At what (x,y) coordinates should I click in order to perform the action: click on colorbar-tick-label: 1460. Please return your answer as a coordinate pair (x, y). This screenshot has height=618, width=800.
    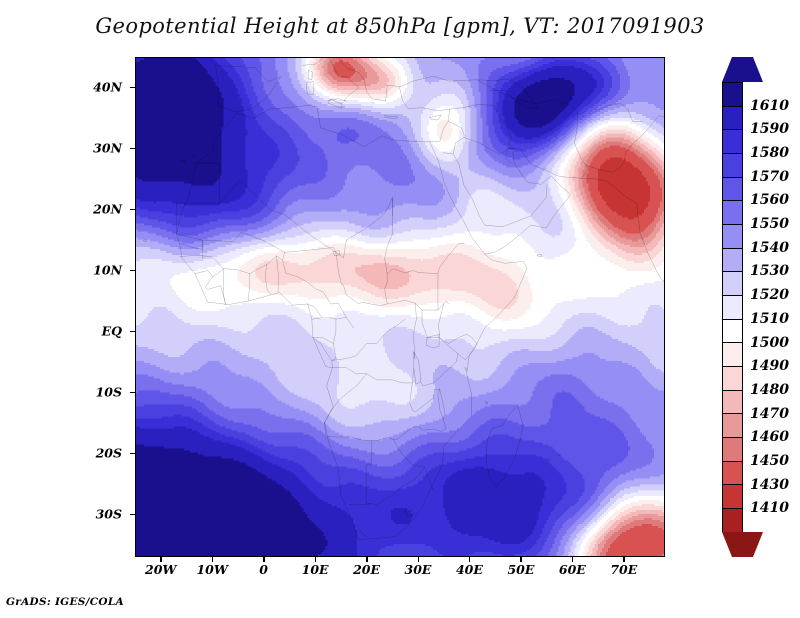
    Looking at the image, I should click on (769, 437).